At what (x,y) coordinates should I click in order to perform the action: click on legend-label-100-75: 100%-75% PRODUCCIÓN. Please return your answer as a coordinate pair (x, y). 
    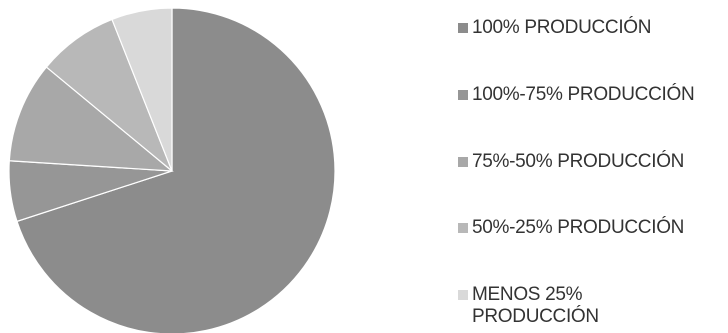
    Looking at the image, I should click on (583, 94).